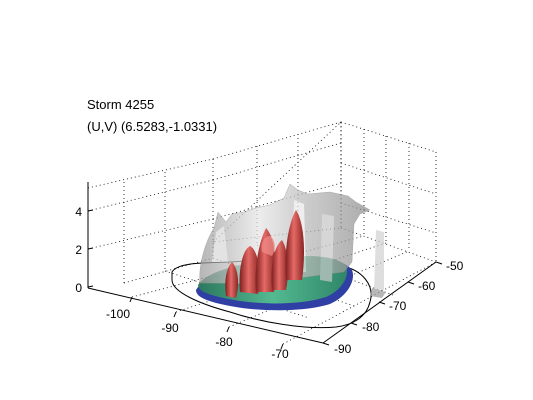  I want to click on red-core-cells, so click(264, 254).